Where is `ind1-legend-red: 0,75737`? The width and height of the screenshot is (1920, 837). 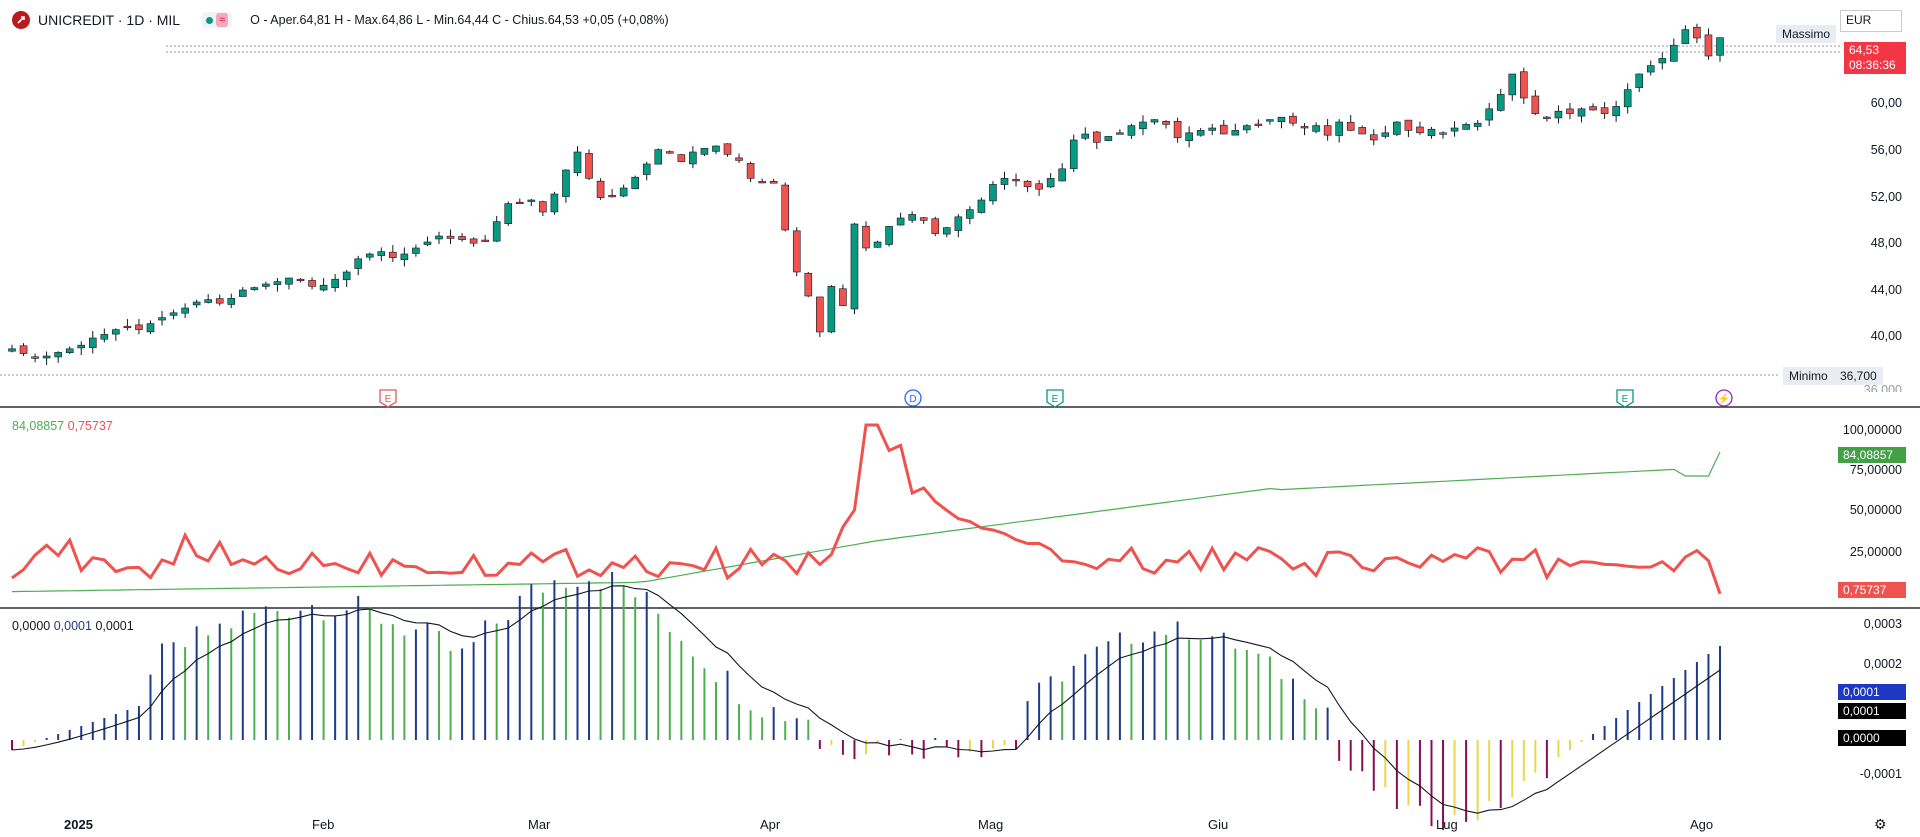
ind1-legend-red: 0,75737 is located at coordinates (90, 426).